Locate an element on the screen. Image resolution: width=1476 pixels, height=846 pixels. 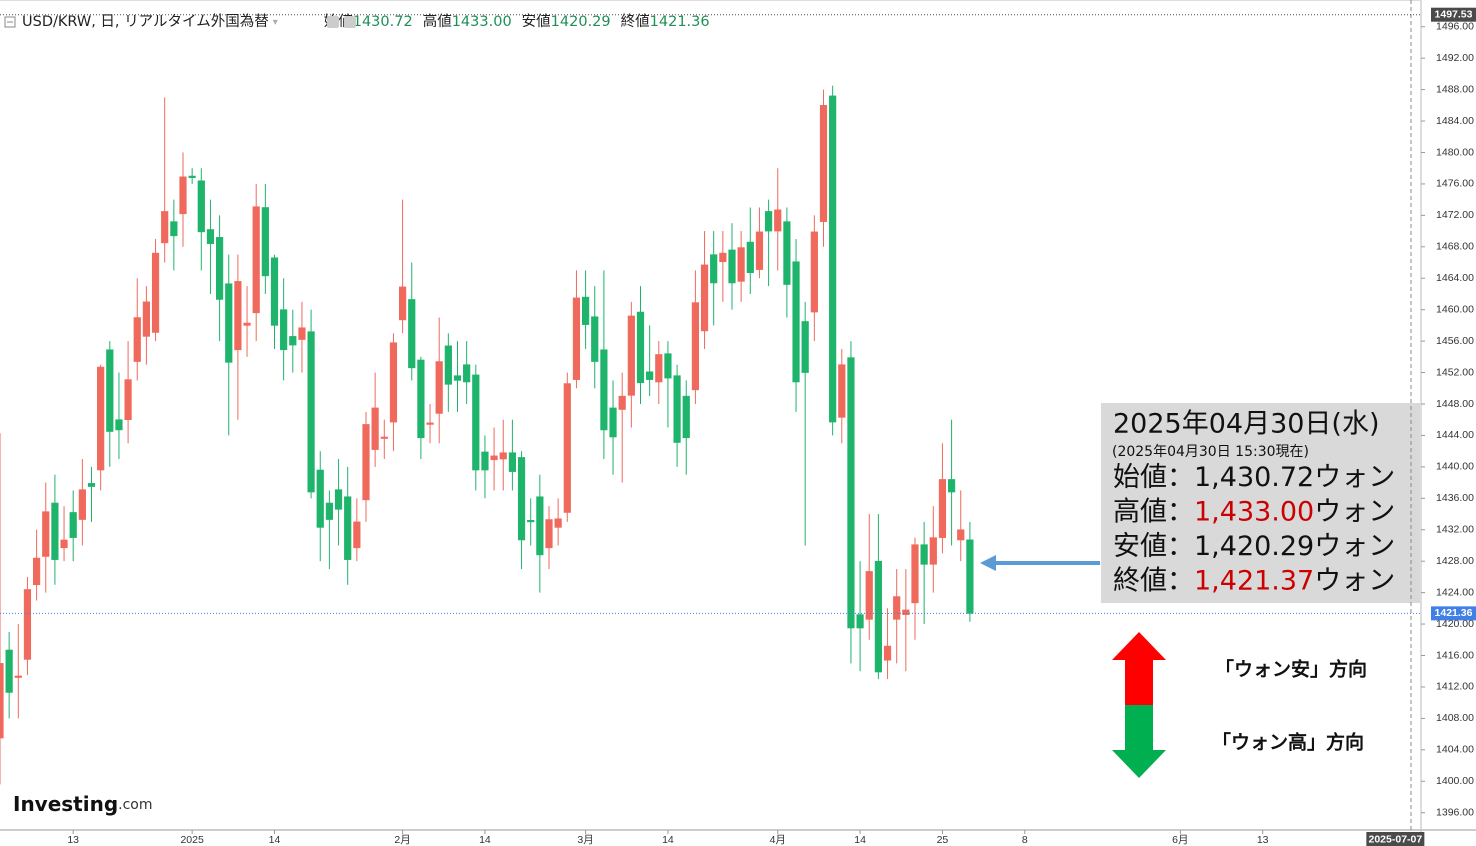
x-tick-label: 8 is located at coordinates (1025, 840).